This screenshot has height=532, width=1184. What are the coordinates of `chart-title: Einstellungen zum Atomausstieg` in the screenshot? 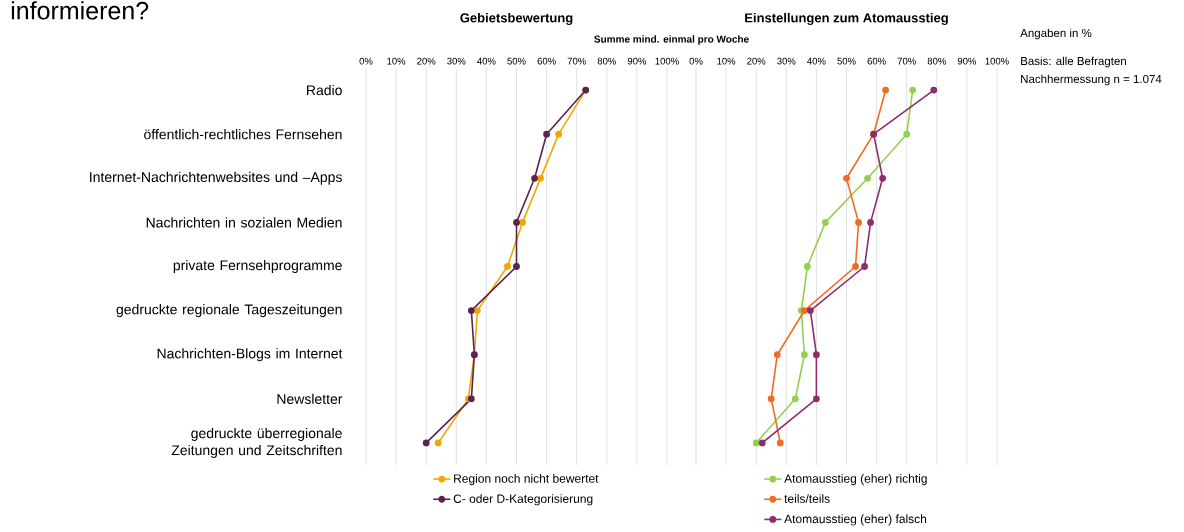 It's located at (846, 19).